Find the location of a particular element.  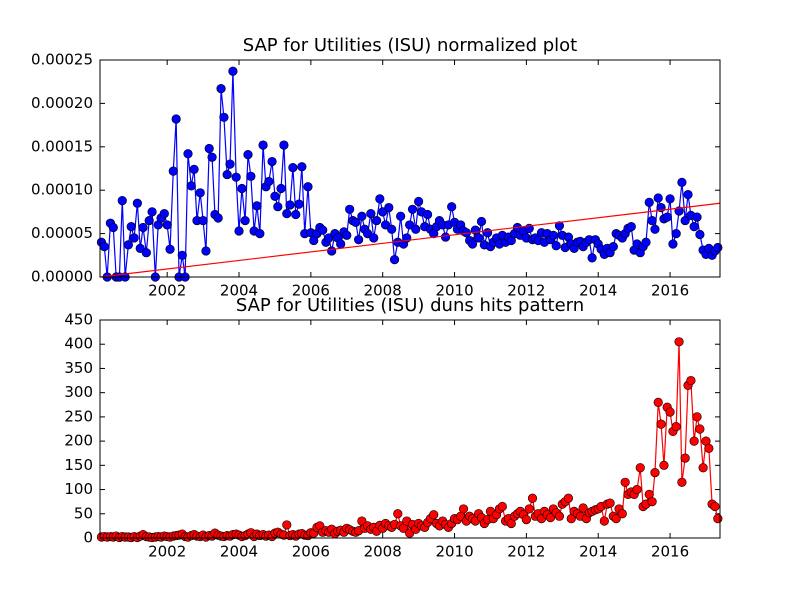

x-tick-label: 2002 is located at coordinates (167, 291).